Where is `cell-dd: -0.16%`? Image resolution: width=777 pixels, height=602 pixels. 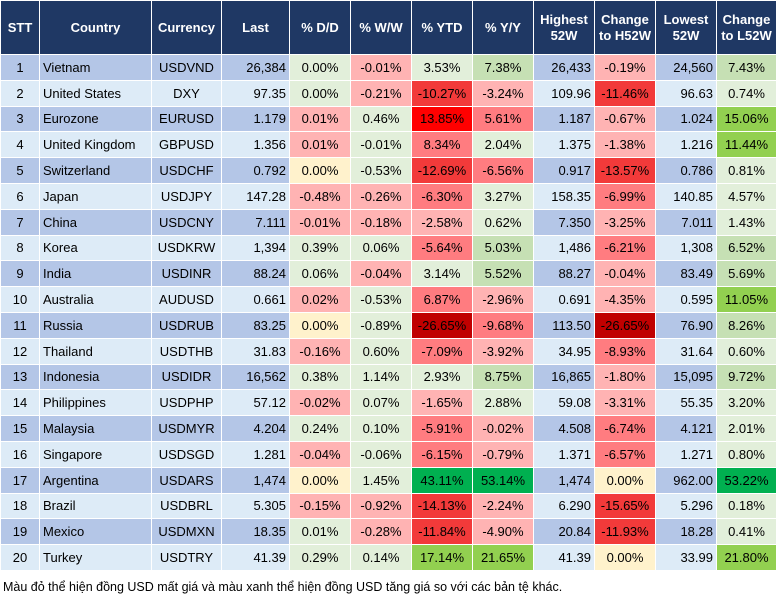
cell-dd: -0.16% is located at coordinates (320, 351).